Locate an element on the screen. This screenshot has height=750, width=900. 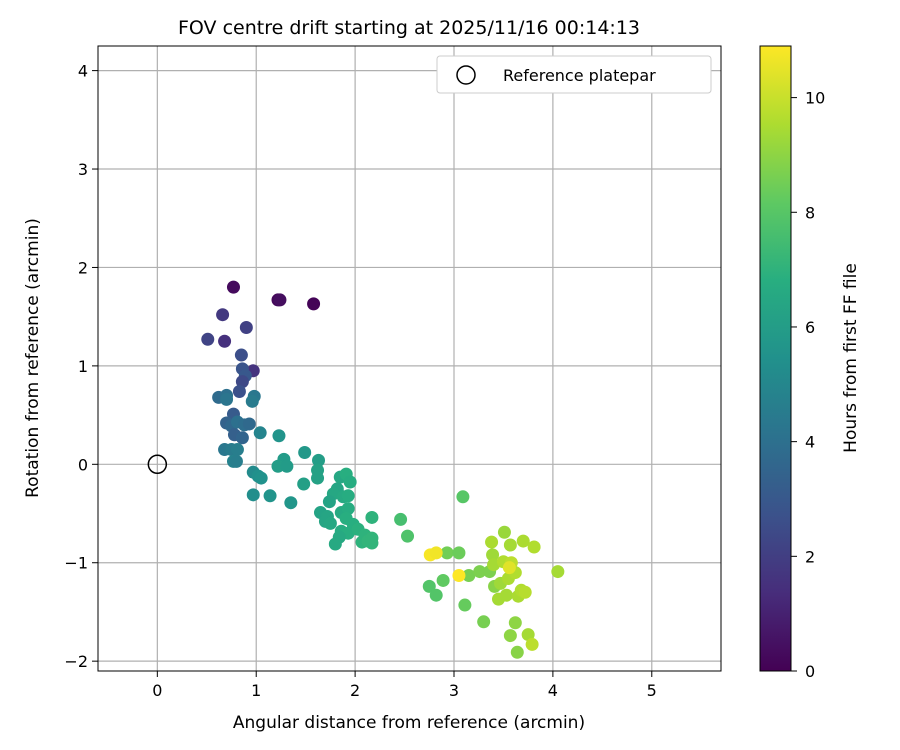
x-tick-label: 3 is located at coordinates (454, 690).